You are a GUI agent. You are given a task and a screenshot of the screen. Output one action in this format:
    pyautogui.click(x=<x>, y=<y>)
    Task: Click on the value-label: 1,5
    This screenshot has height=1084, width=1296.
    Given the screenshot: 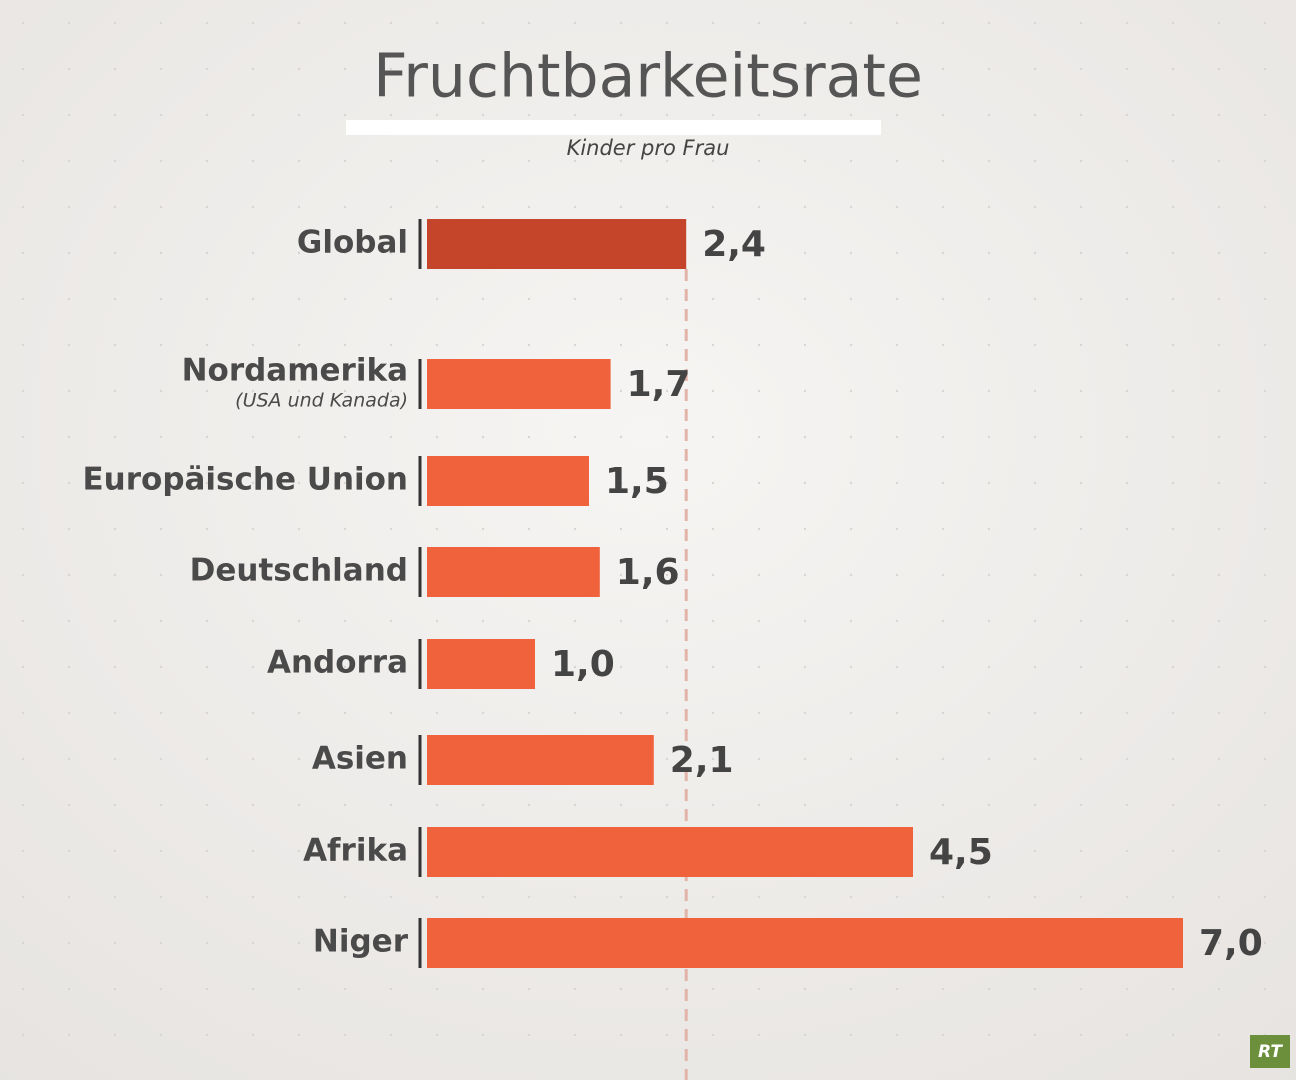 What is the action you would take?
    pyautogui.click(x=637, y=481)
    